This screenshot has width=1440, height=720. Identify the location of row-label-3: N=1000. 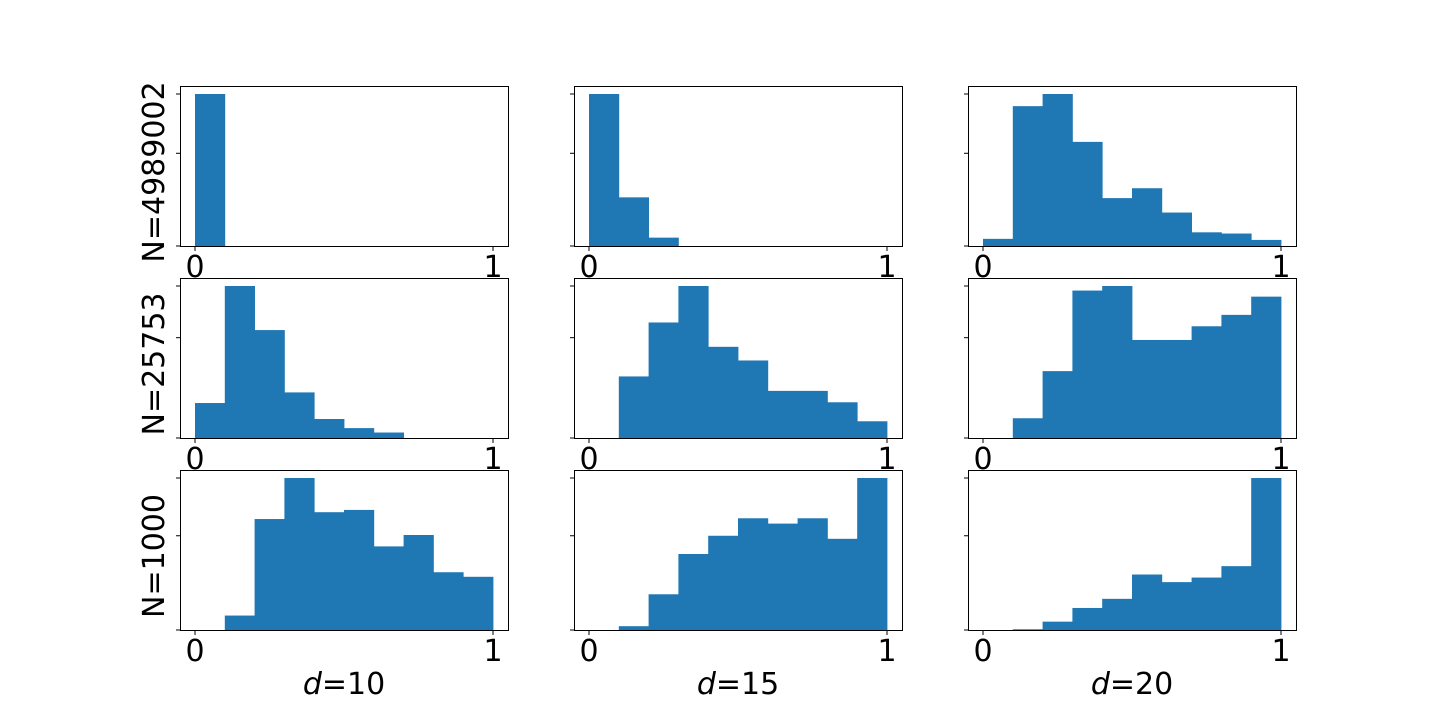
(154, 556).